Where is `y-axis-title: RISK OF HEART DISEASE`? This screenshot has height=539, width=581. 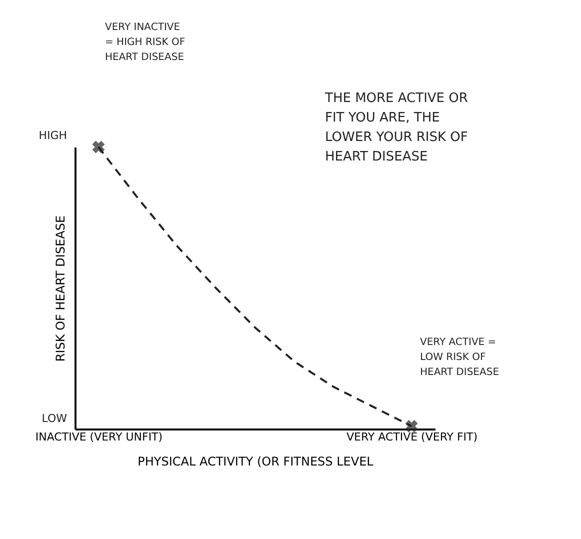
y-axis-title: RISK OF HEART DISEASE is located at coordinates (61, 288).